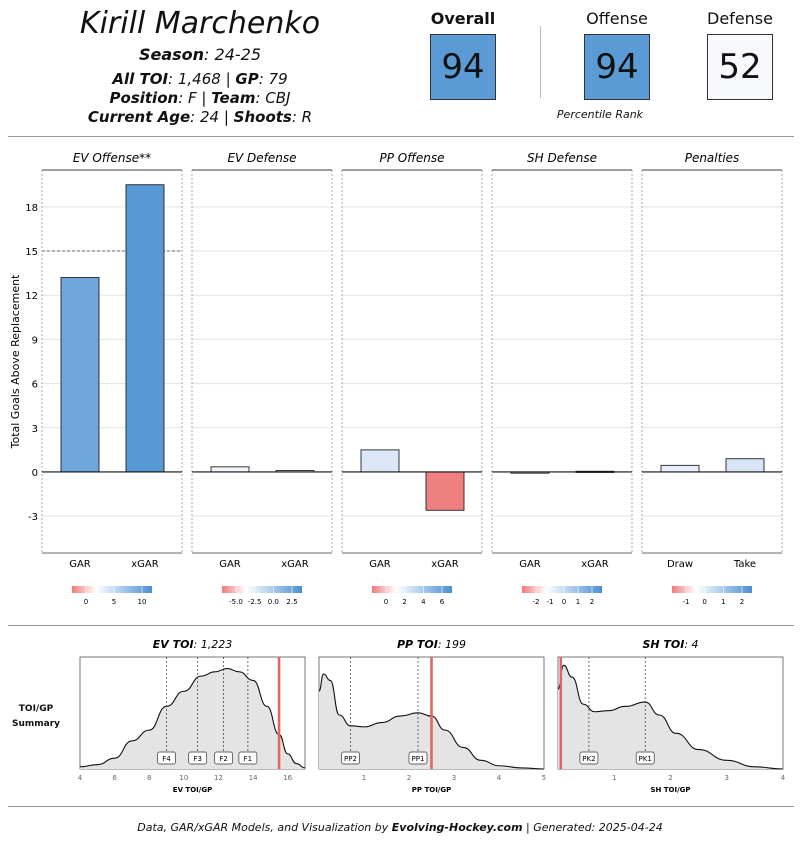  I want to click on panel-title: SH Defense, so click(562, 158).